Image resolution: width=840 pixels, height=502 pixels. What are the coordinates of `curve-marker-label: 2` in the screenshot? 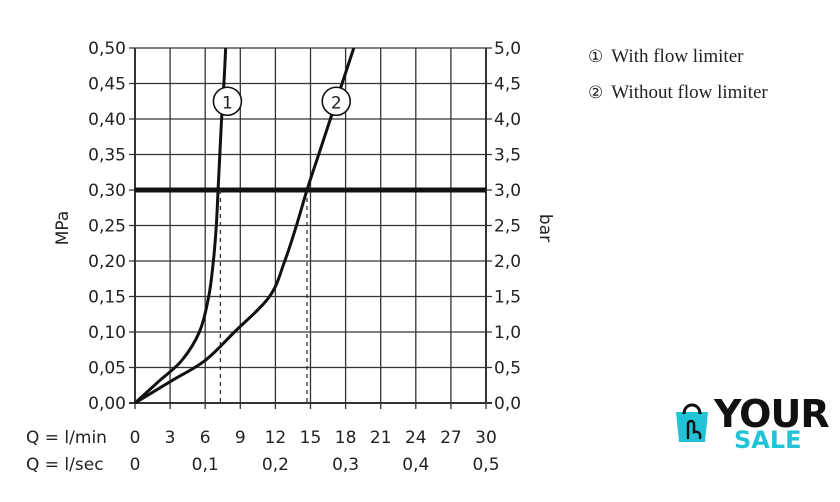 It's located at (336, 103).